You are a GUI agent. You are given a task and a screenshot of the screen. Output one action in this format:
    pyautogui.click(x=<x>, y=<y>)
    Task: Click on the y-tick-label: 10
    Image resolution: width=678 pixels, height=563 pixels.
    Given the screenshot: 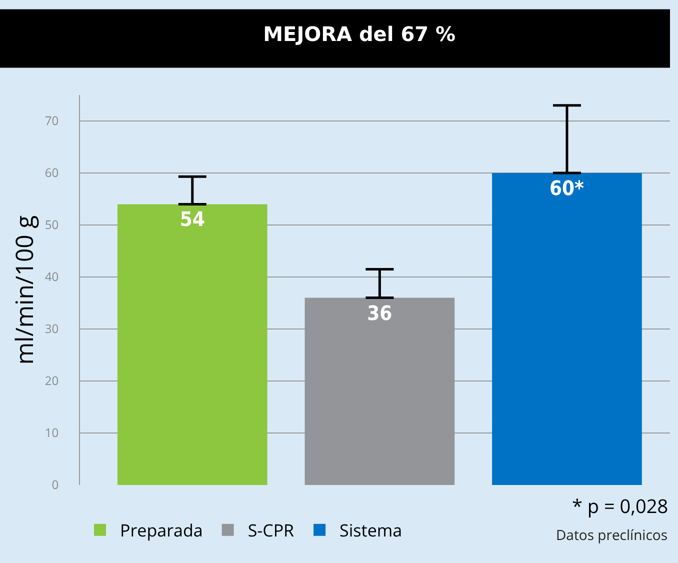 What is the action you would take?
    pyautogui.click(x=51, y=433)
    